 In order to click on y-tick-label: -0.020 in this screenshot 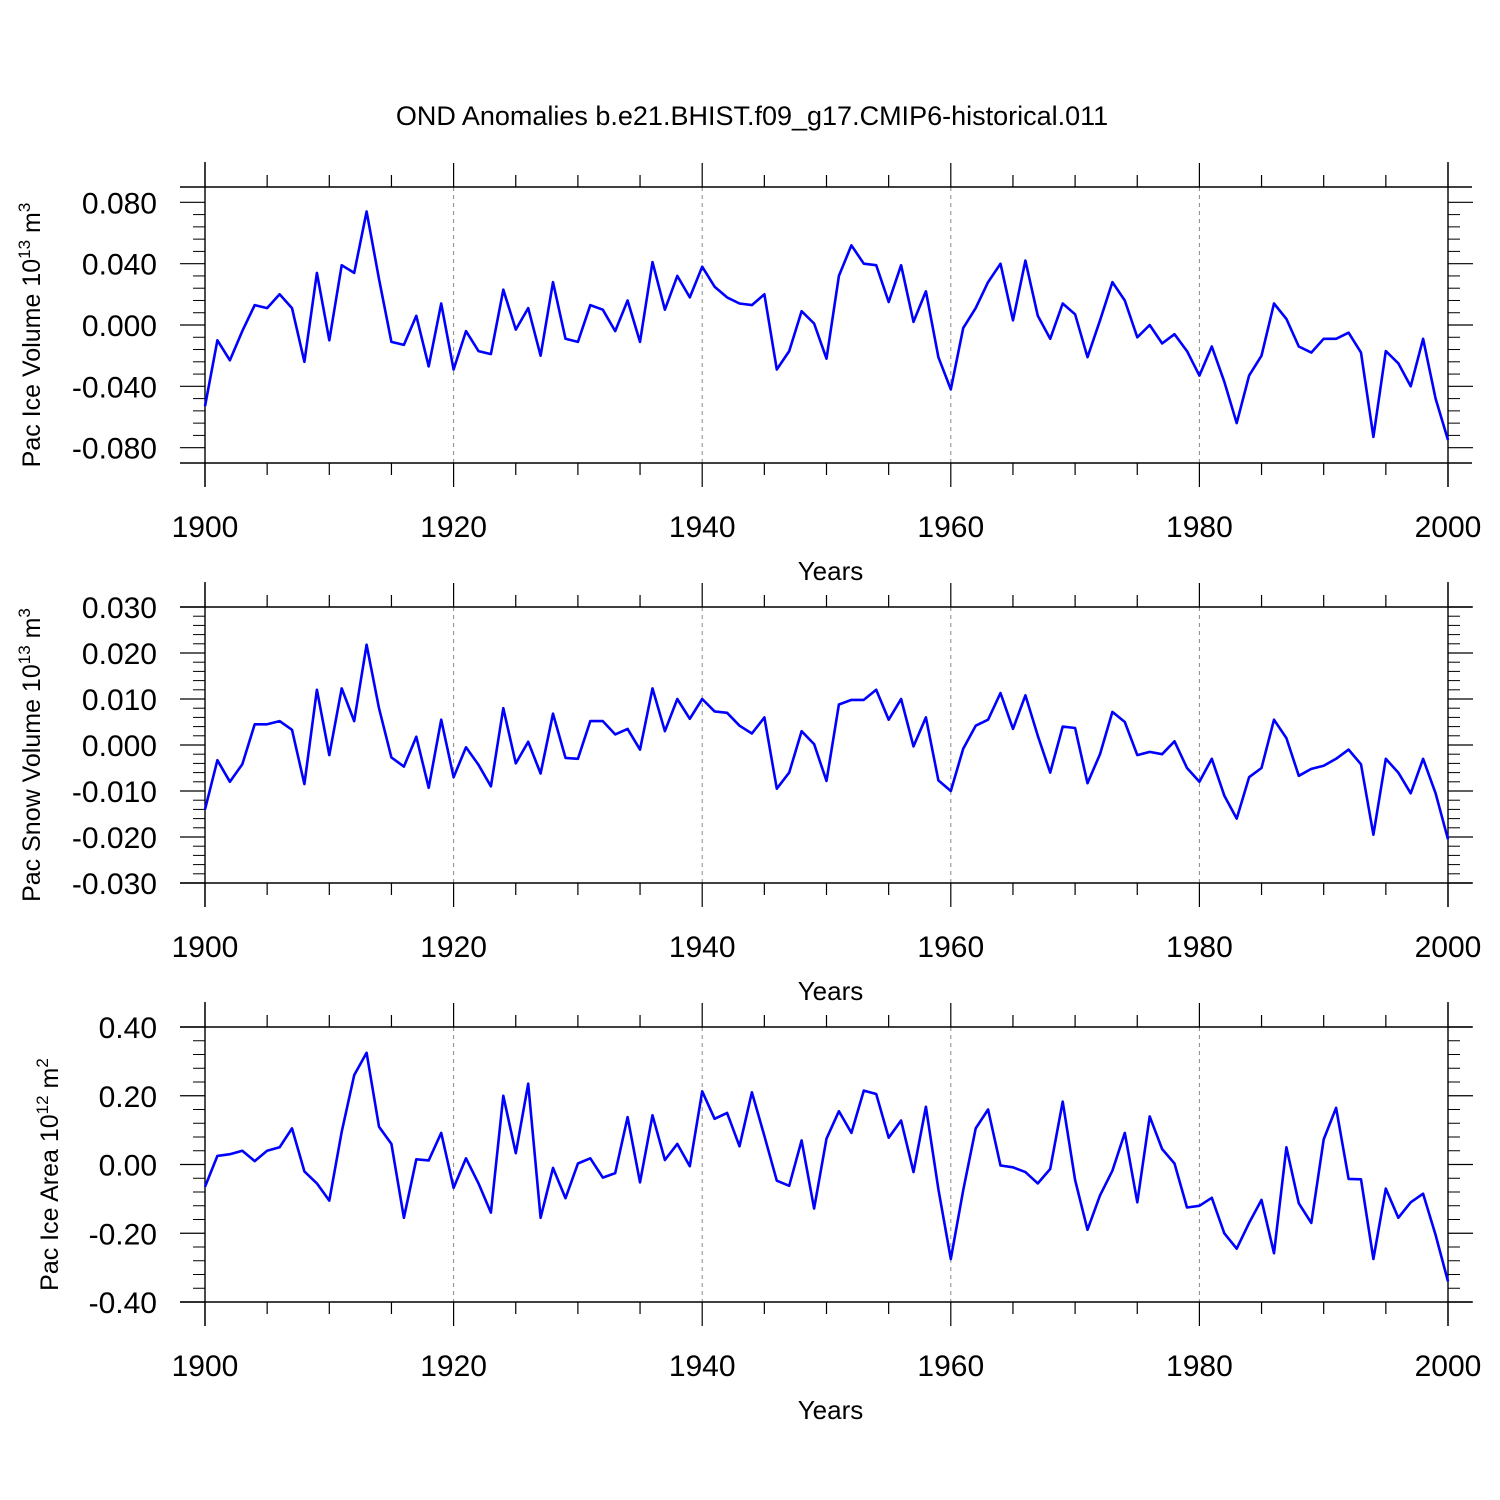, I will do `click(114, 838)`.